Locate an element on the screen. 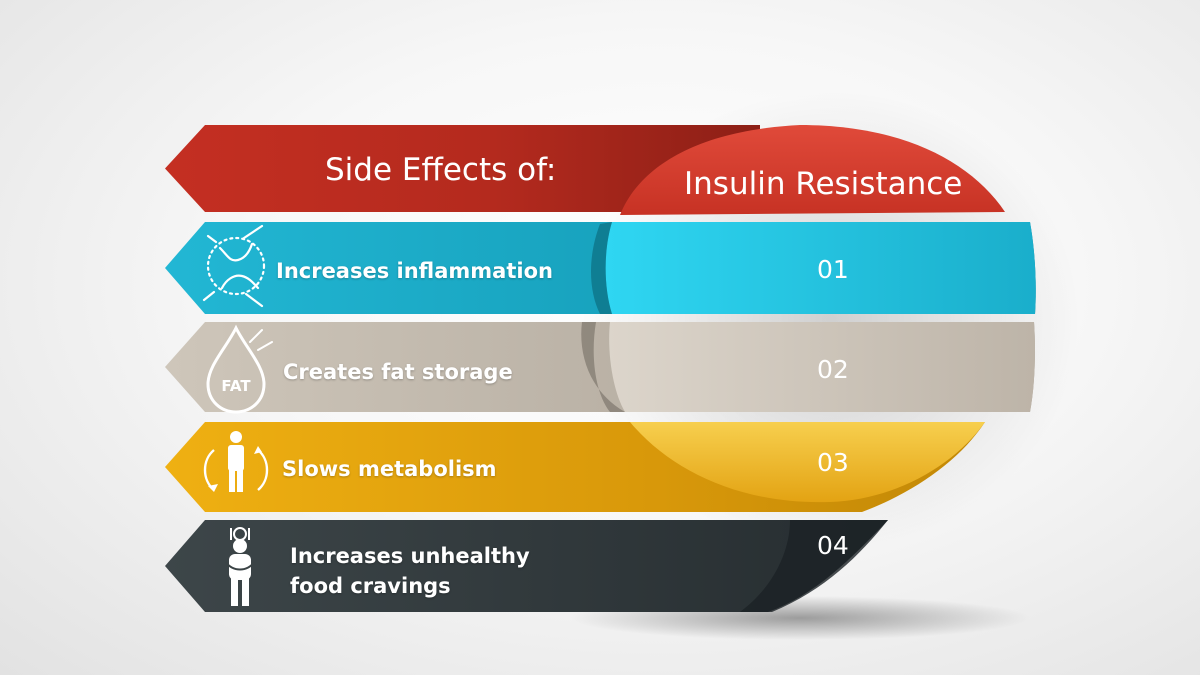 This screenshot has width=1200, height=675. item-label-4: Increases unhealthy food cravings is located at coordinates (410, 571).